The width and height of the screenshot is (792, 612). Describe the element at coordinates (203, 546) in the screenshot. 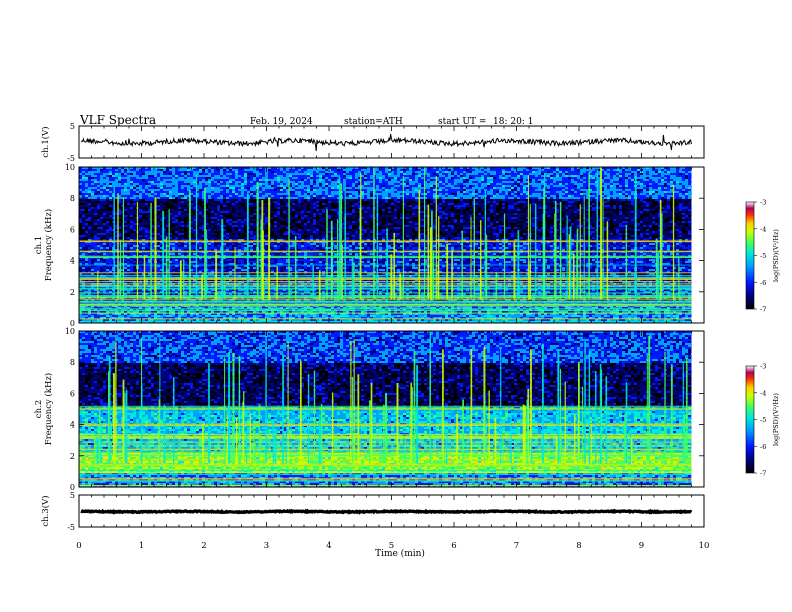

I see `x-tick-label: 2` at that location.